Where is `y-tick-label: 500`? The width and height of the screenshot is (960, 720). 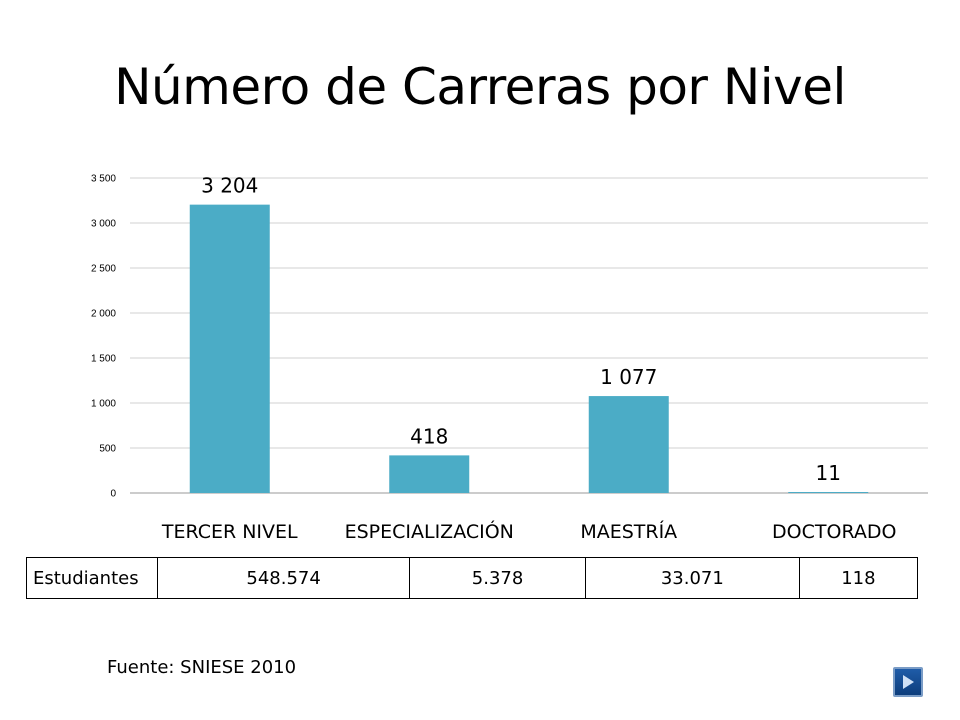
y-tick-label: 500 is located at coordinates (107, 449).